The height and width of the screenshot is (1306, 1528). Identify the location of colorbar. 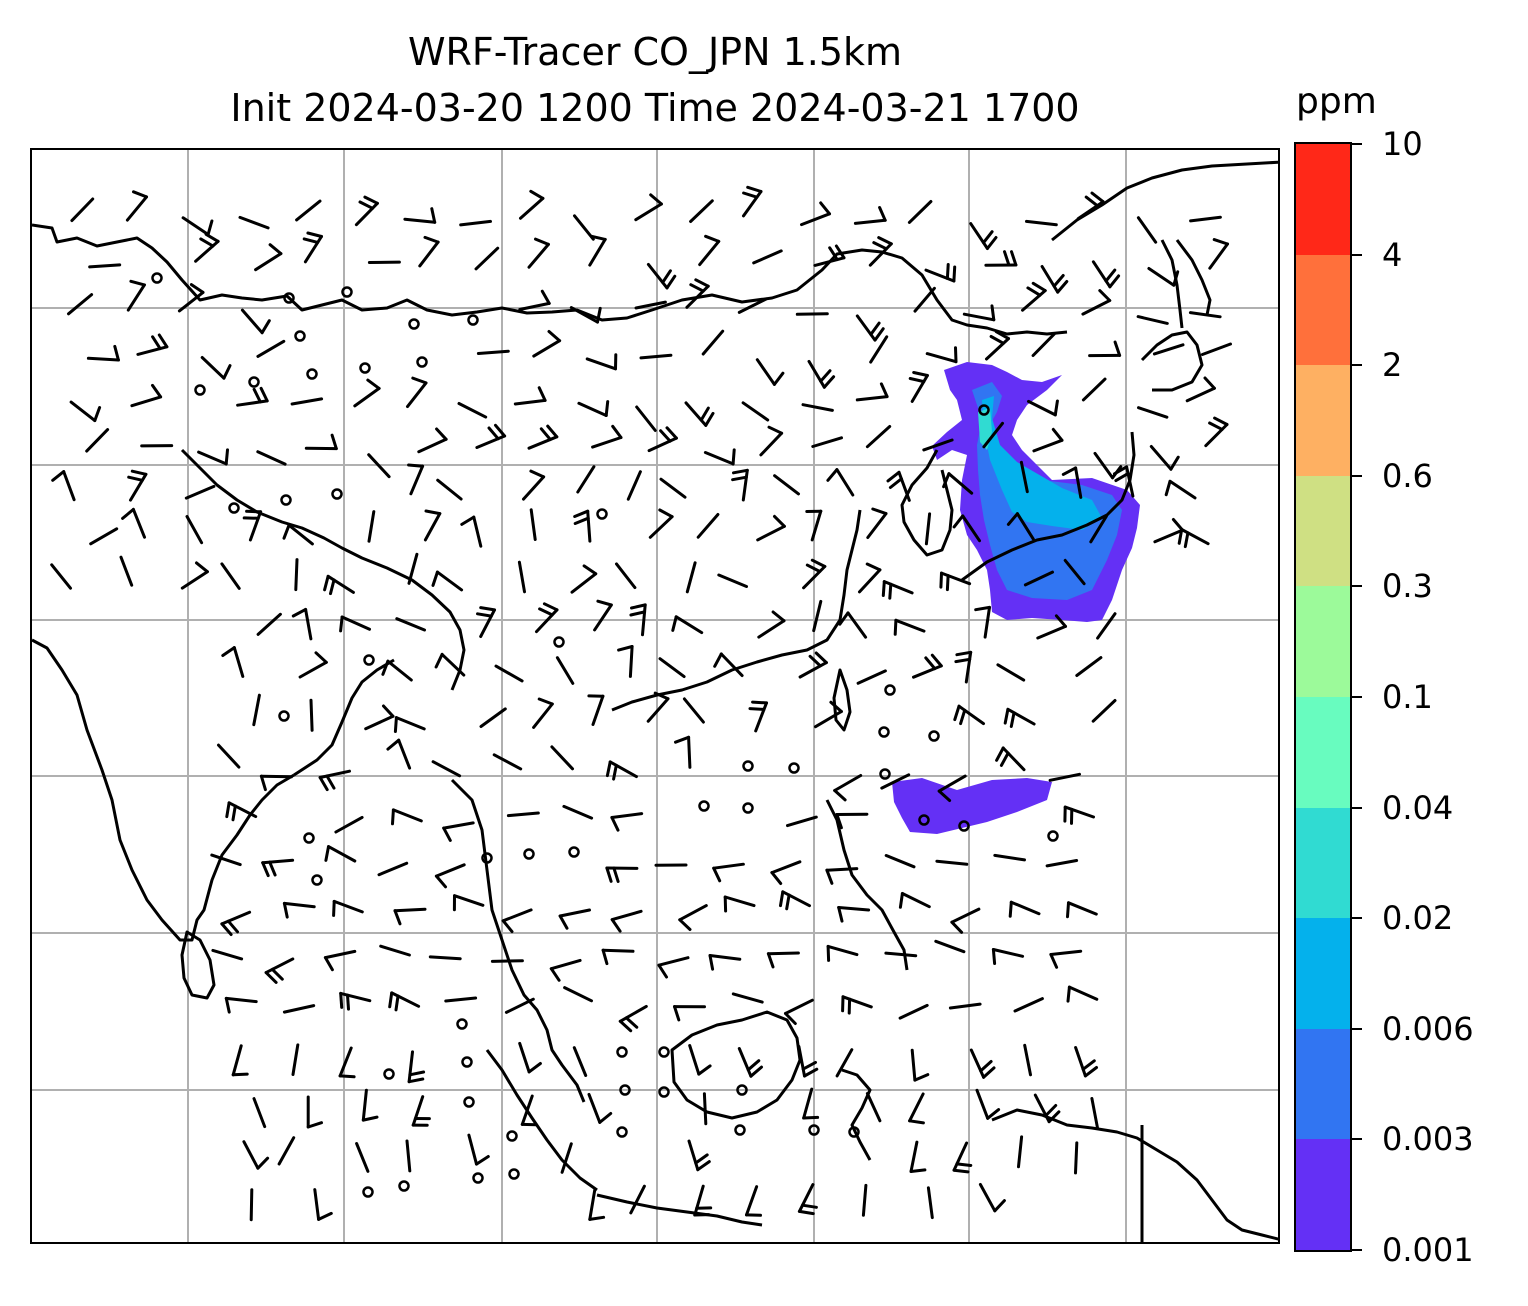
(1323, 697).